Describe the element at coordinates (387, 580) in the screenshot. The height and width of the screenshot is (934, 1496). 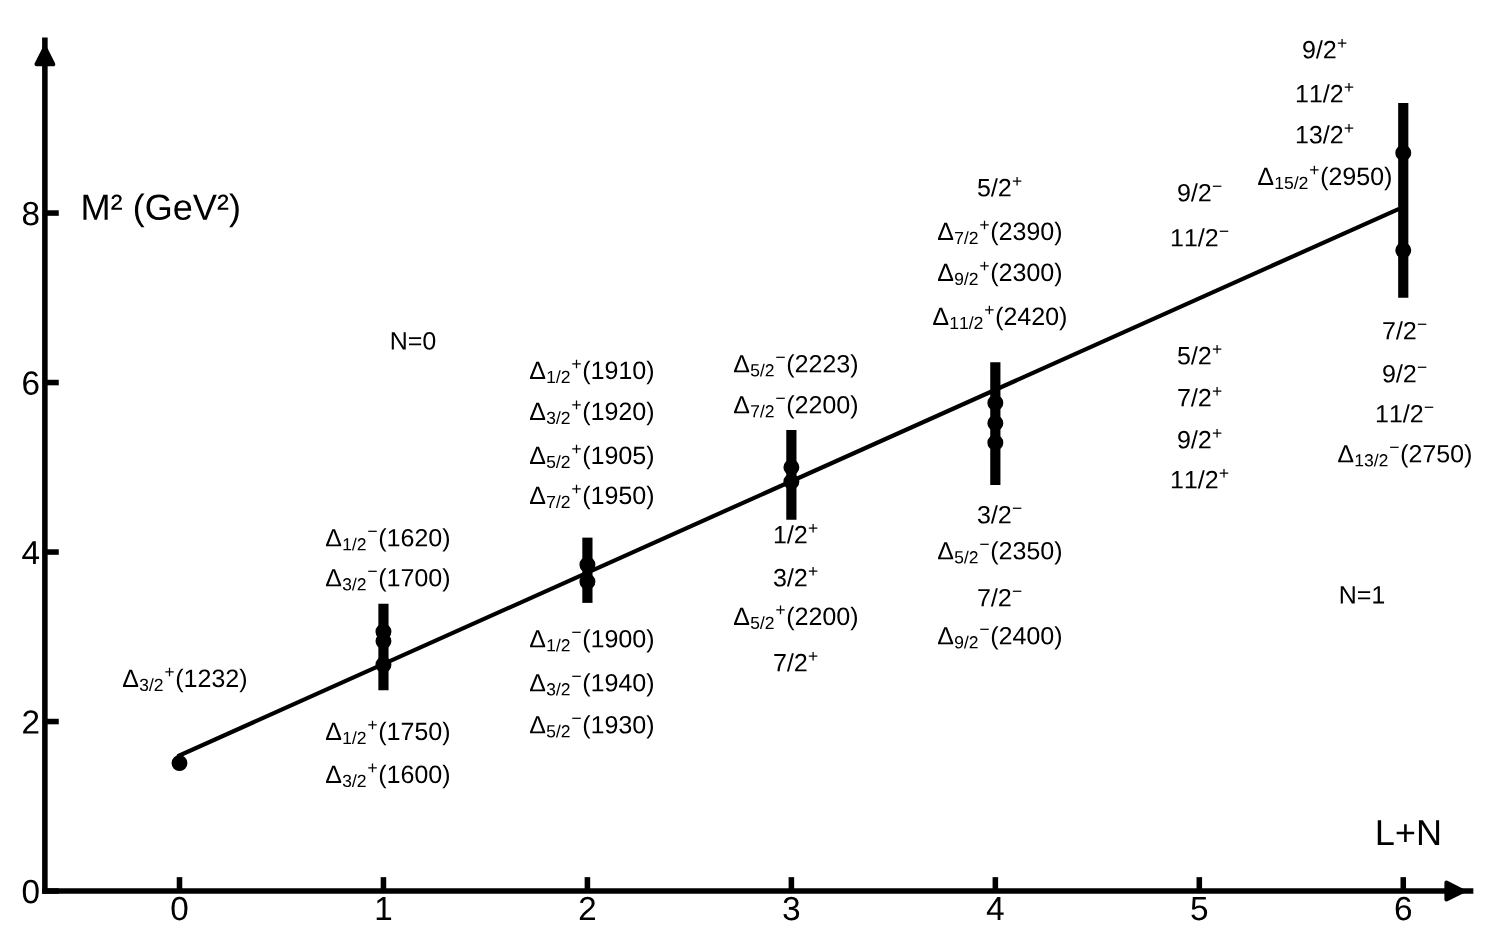
I see `annotation: Δ$_{3/2}$$^{−}$(1700)` at that location.